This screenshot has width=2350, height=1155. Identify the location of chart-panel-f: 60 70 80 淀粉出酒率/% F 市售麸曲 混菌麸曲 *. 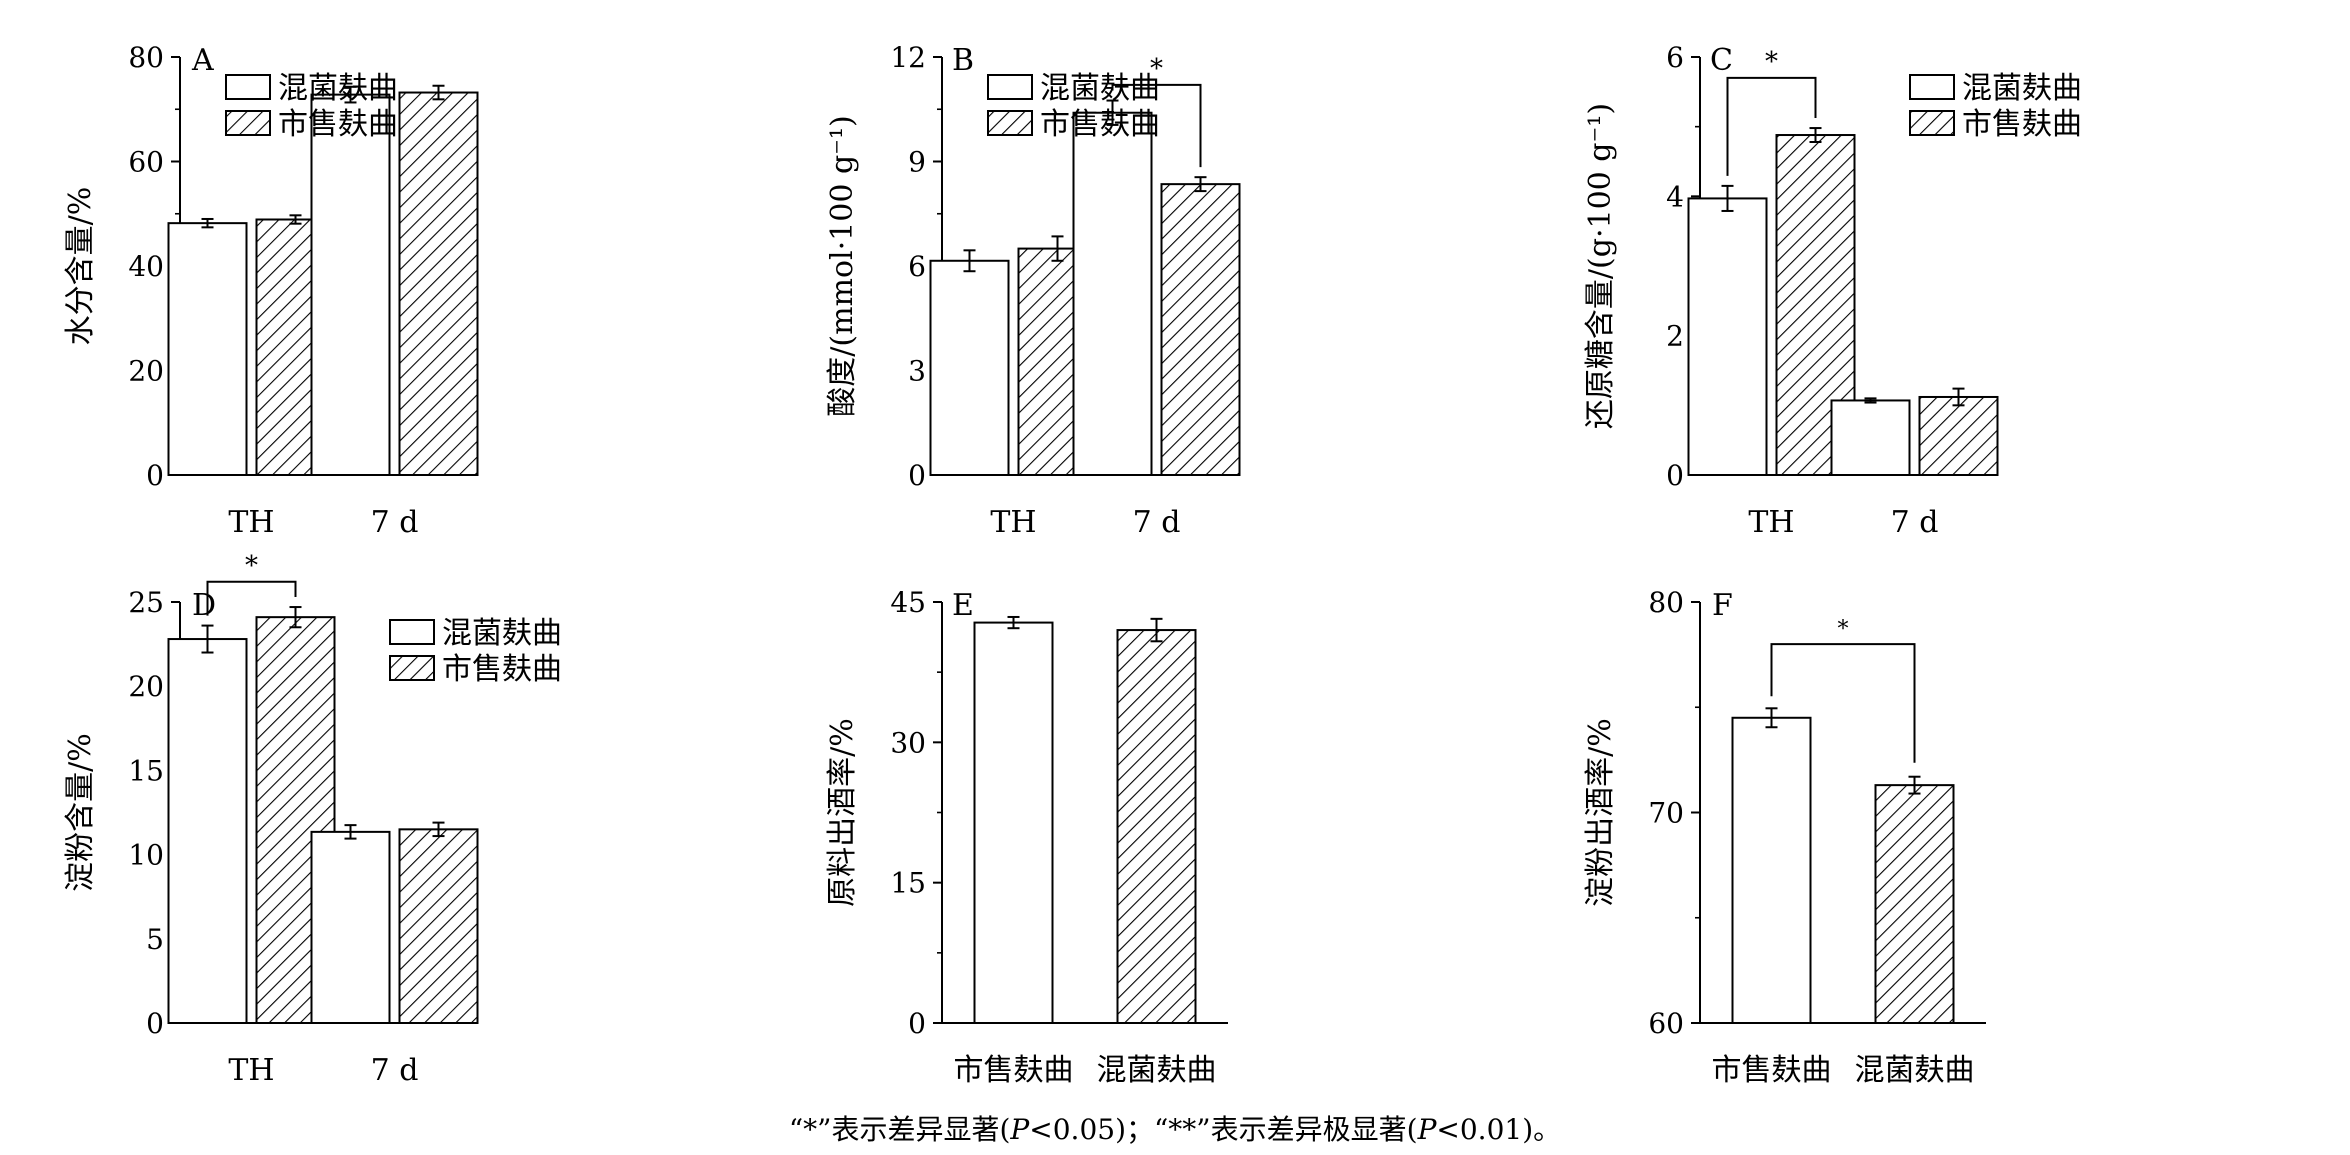
(1784, 837).